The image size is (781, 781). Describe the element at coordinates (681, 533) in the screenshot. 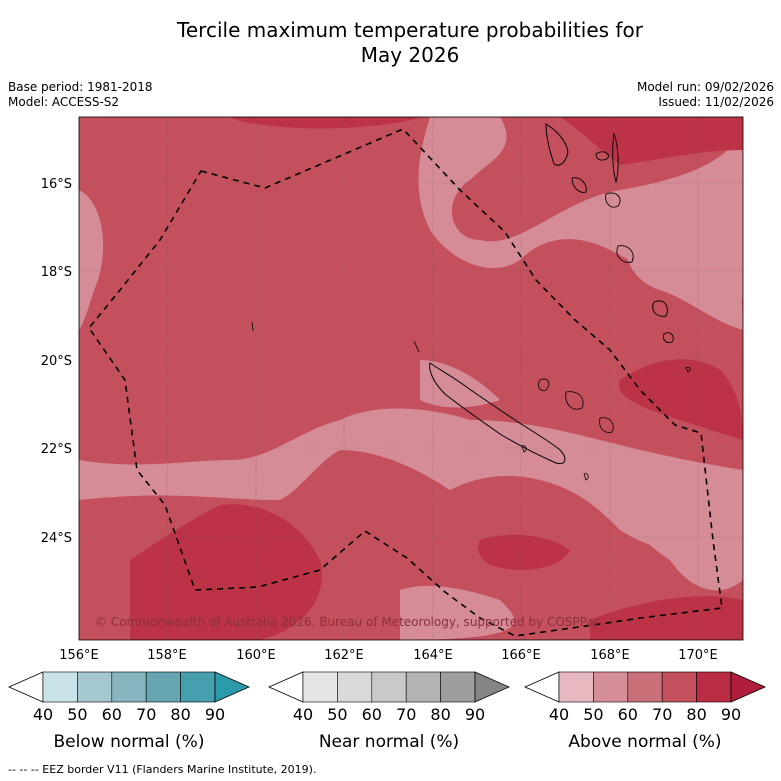

I see `zone-south-light` at that location.